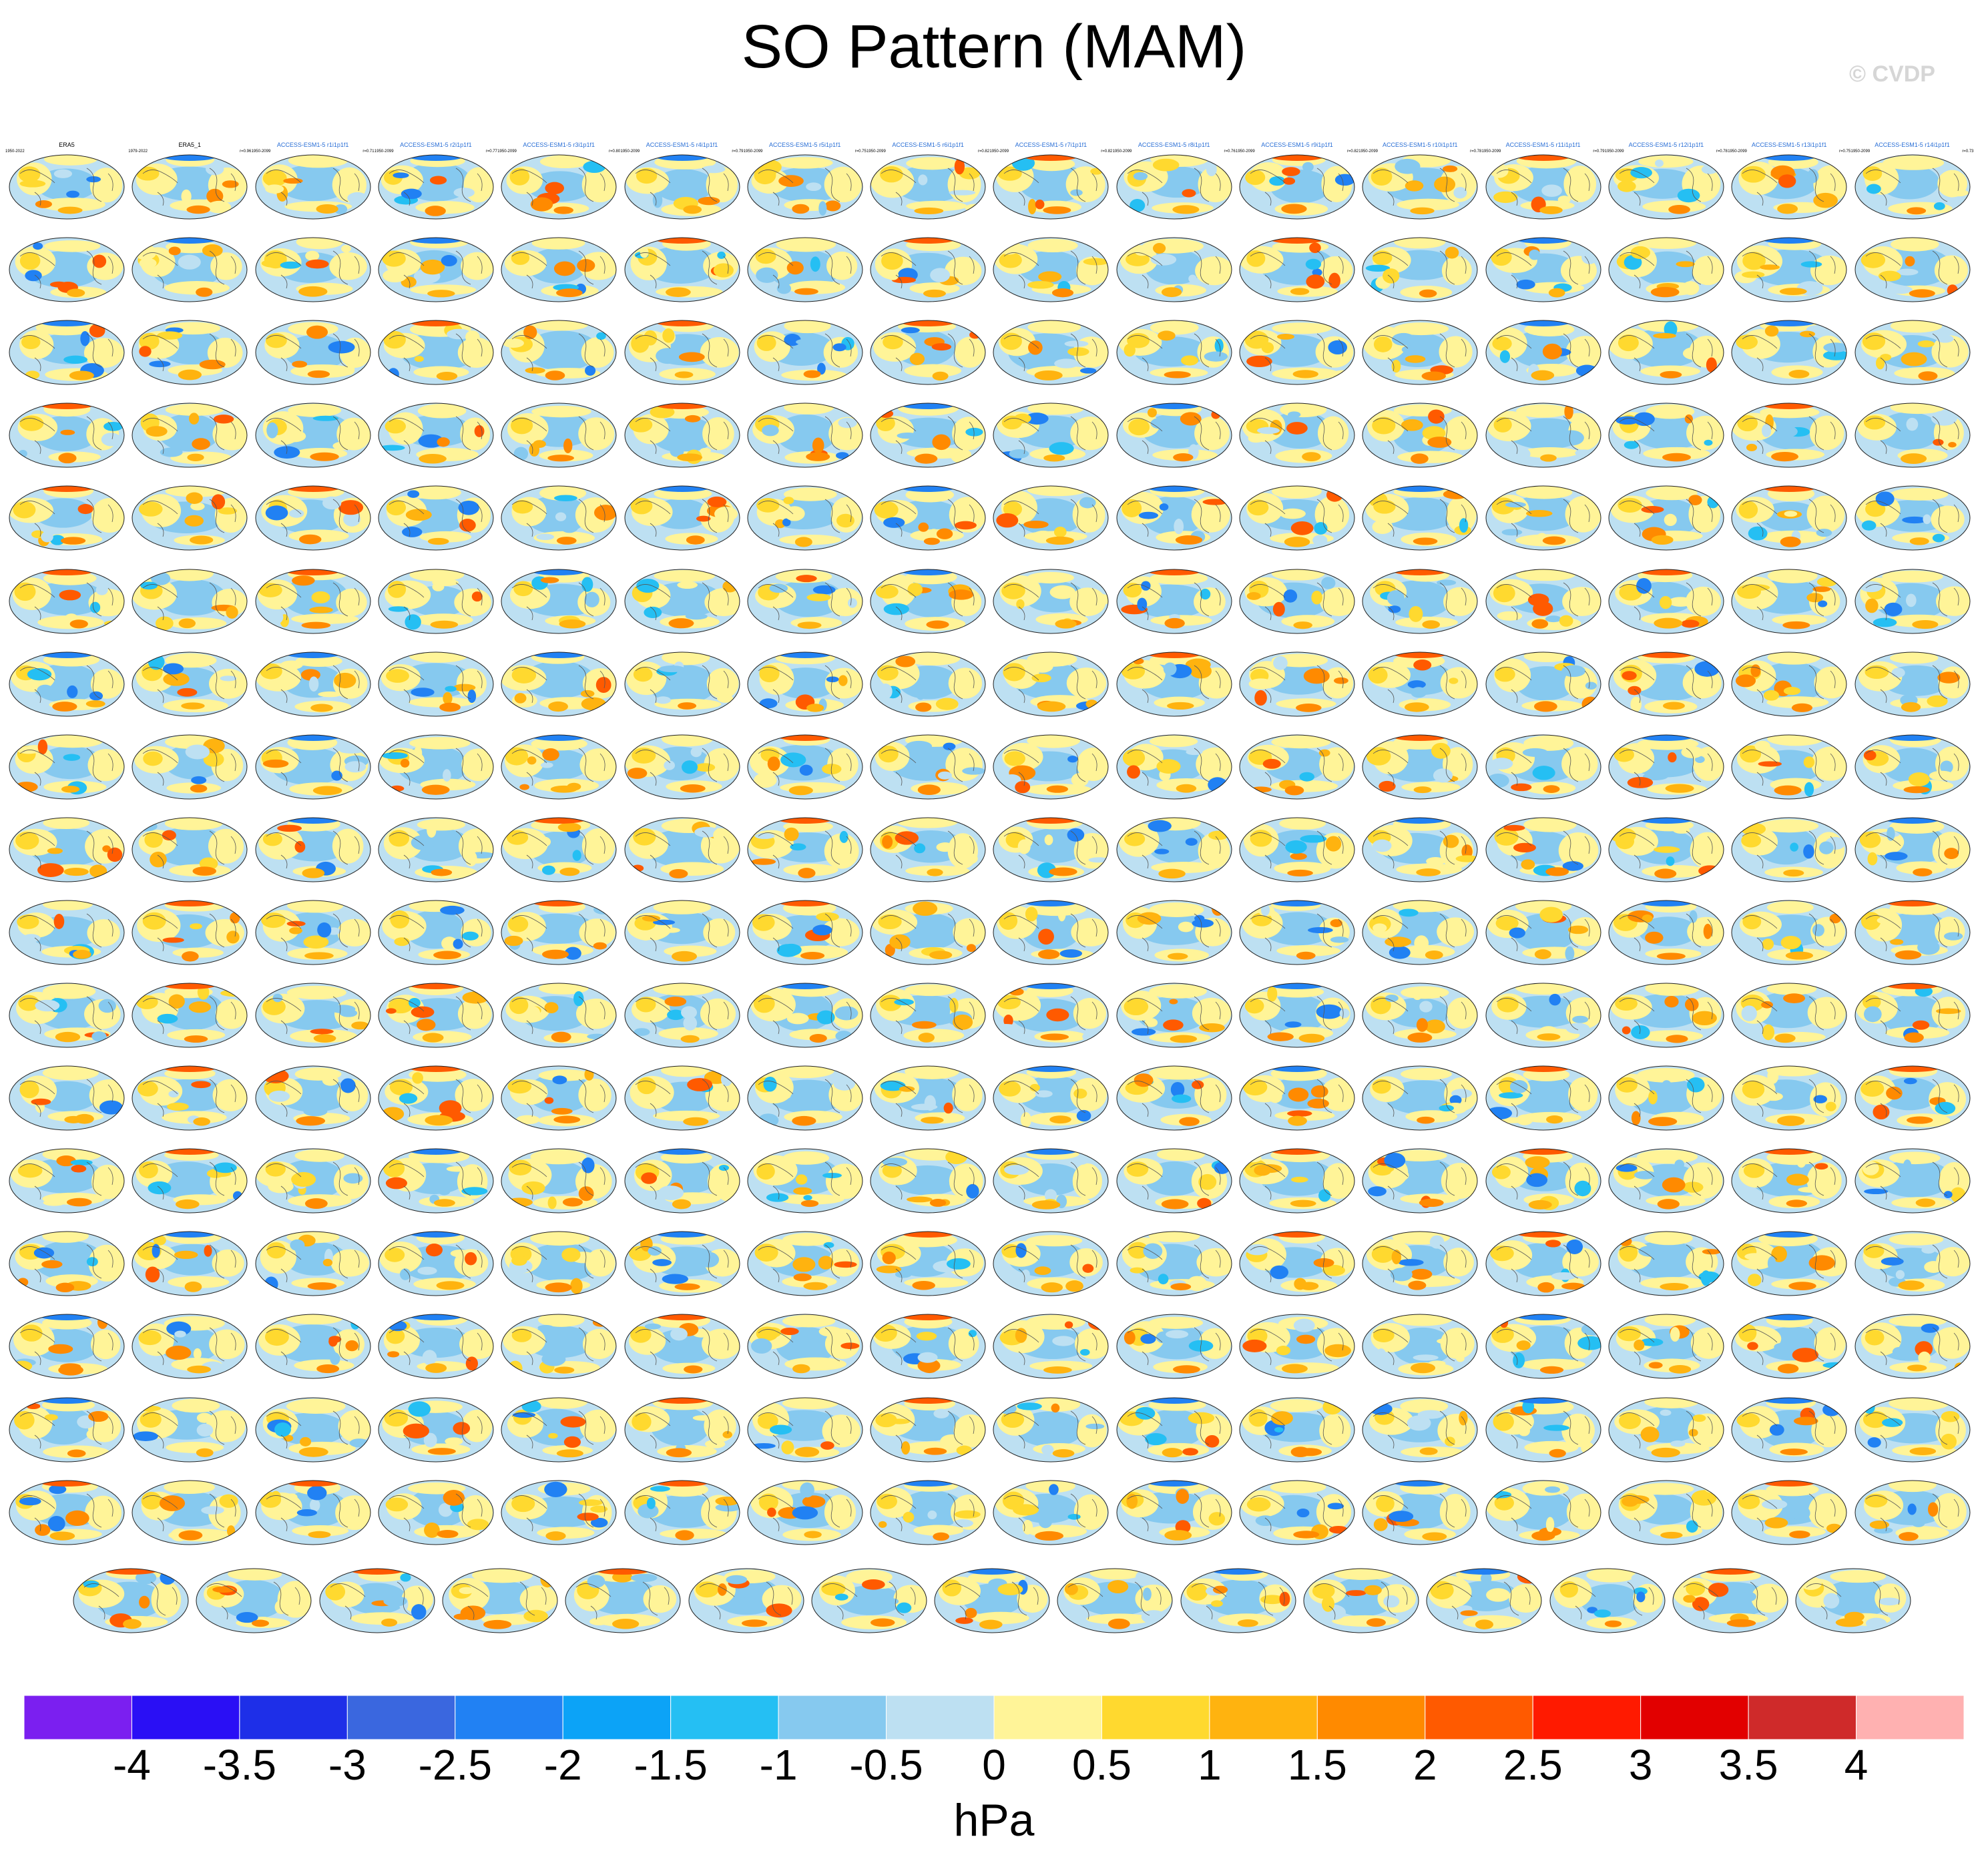 The width and height of the screenshot is (1988, 1863). What do you see at coordinates (1297, 183) in the screenshot?
I see `map-panel: ACCESS-ESM1-5 r9i1p1f1 1950-2099 r=0.82` at bounding box center [1297, 183].